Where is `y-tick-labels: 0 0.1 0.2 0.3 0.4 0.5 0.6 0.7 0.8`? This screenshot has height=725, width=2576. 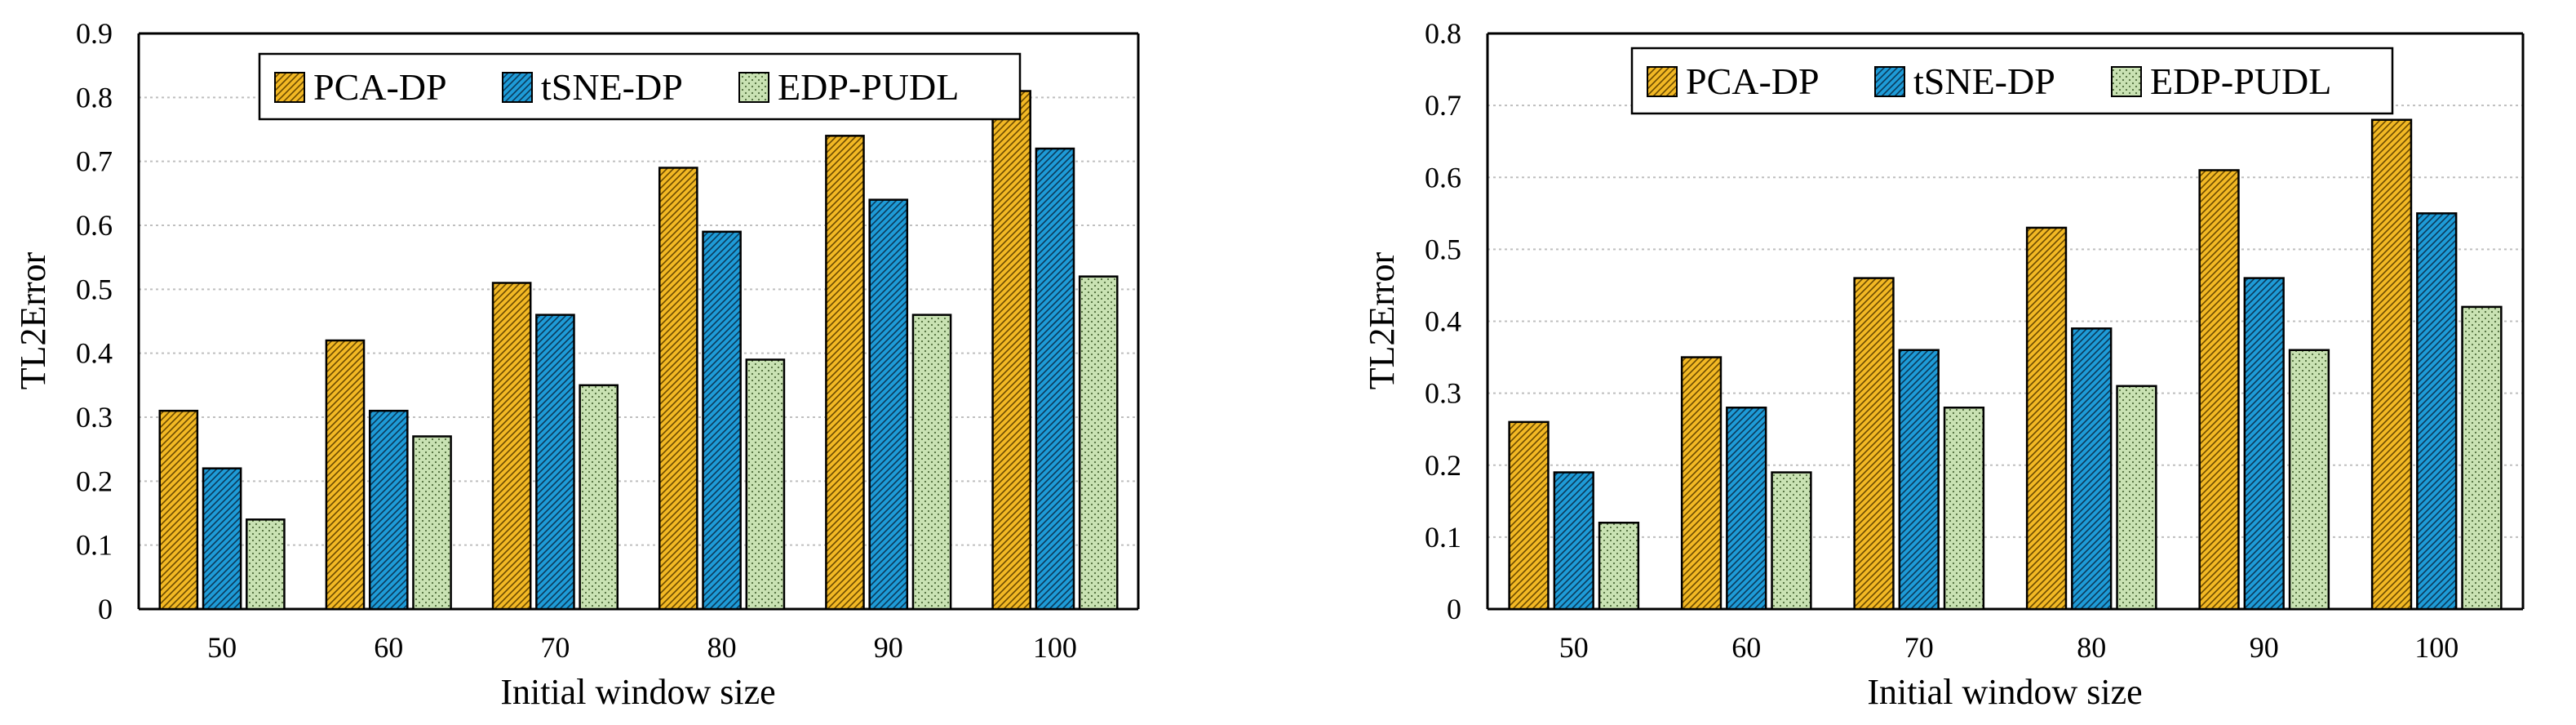 y-tick-labels: 0 0.1 0.2 0.3 0.4 0.5 0.6 0.7 0.8 is located at coordinates (1443, 321).